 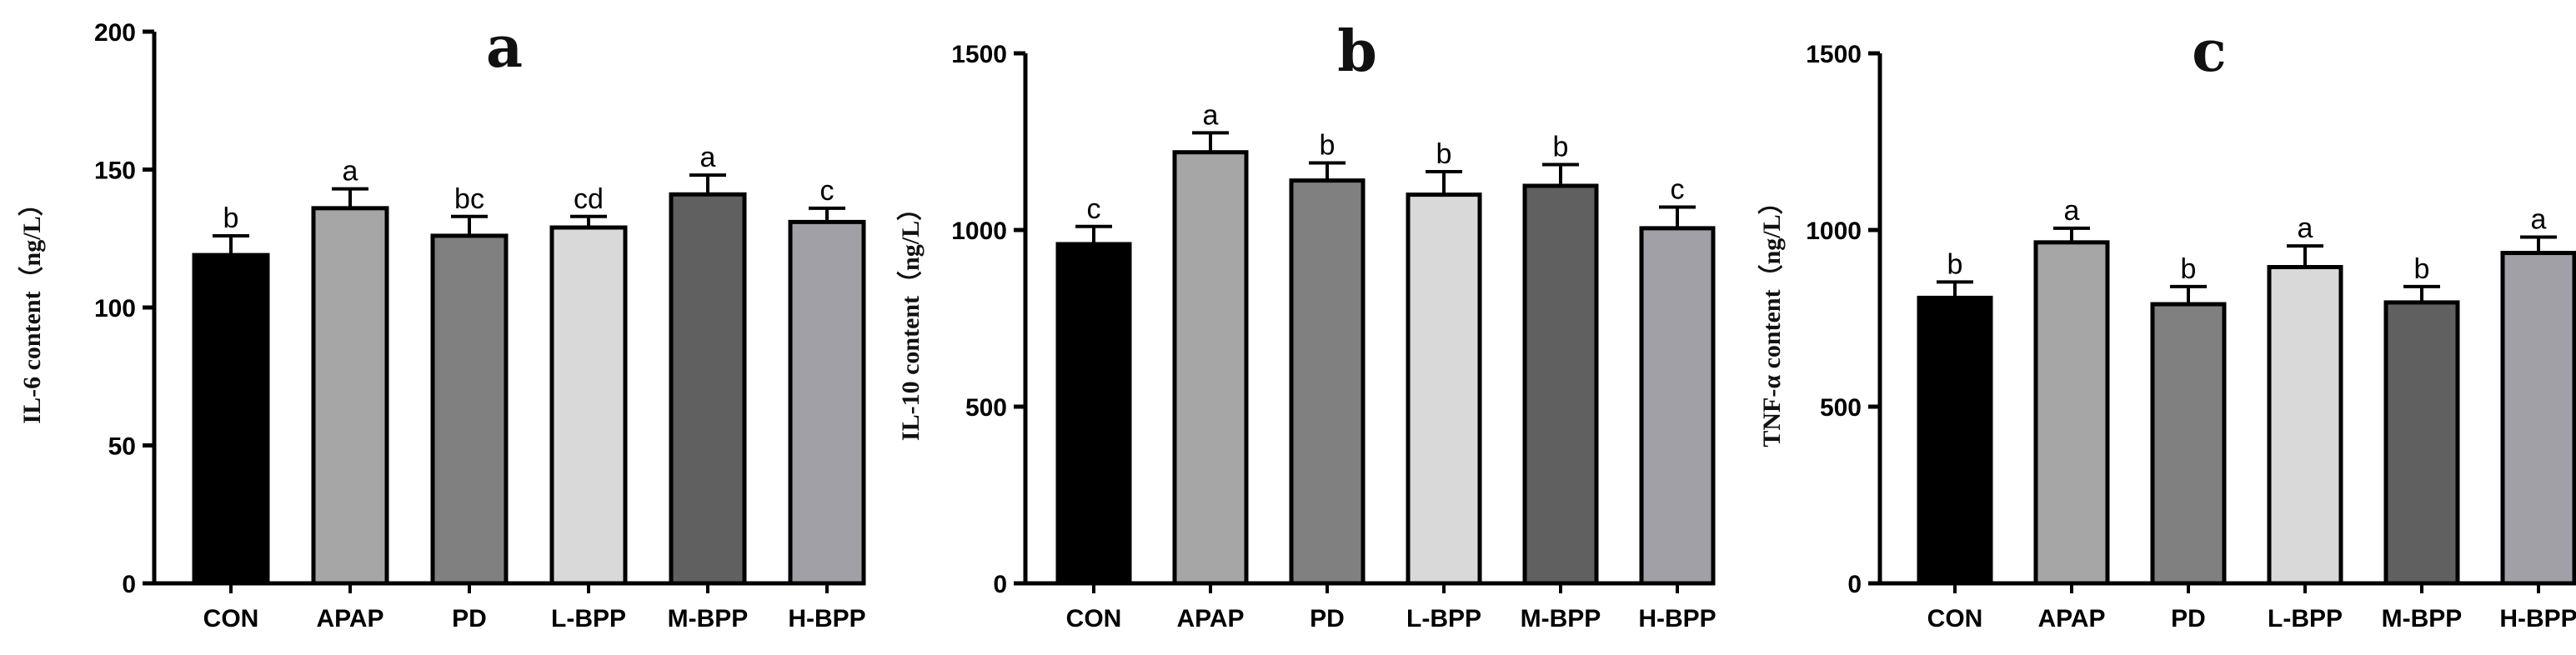 What do you see at coordinates (1357, 51) in the screenshot?
I see `panel-title: b` at bounding box center [1357, 51].